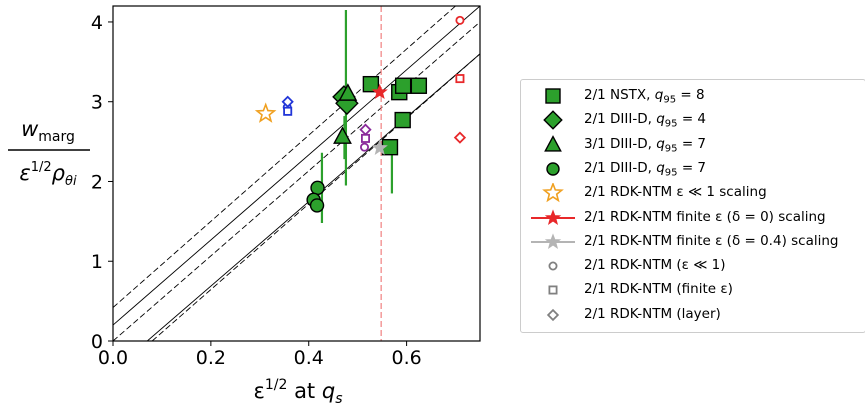 The image size is (865, 409). What do you see at coordinates (645, 169) in the screenshot?
I see `legend-label: 2/1 DIII-D, q95 = 7` at bounding box center [645, 169].